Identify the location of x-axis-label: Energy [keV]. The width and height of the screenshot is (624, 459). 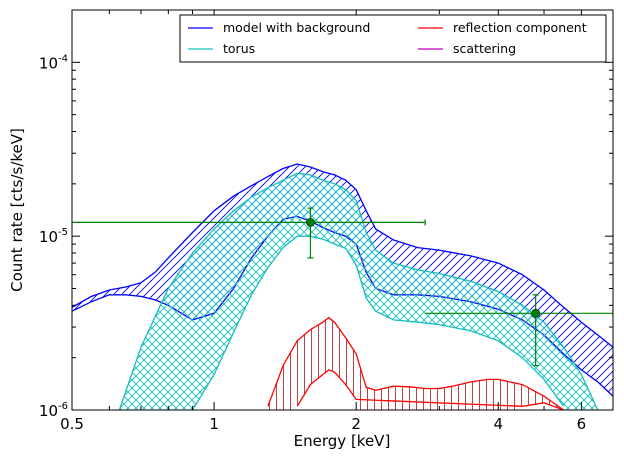
(342, 441).